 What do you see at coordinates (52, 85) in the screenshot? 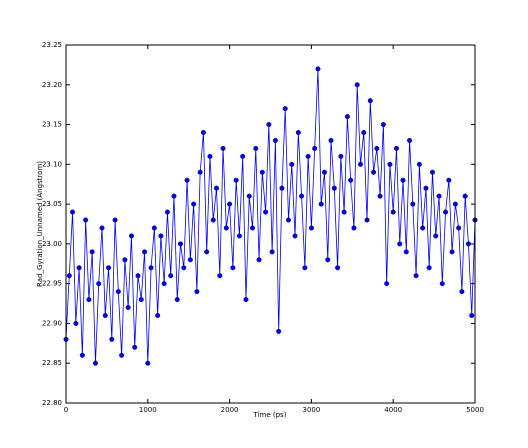
I see `y-tick-label: 23.20` at bounding box center [52, 85].